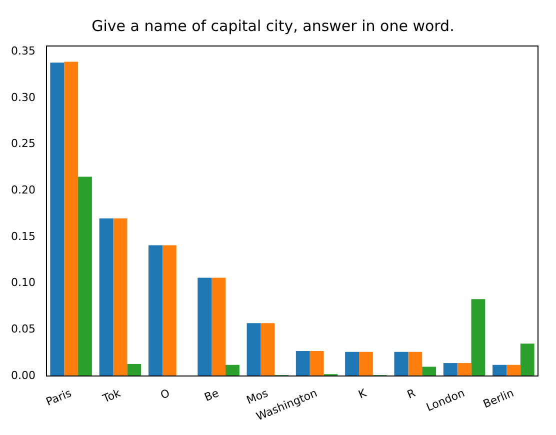 Image resolution: width=556 pixels, height=435 pixels. Describe the element at coordinates (59, 397) in the screenshot. I see `x-tick-label: Paris` at that location.